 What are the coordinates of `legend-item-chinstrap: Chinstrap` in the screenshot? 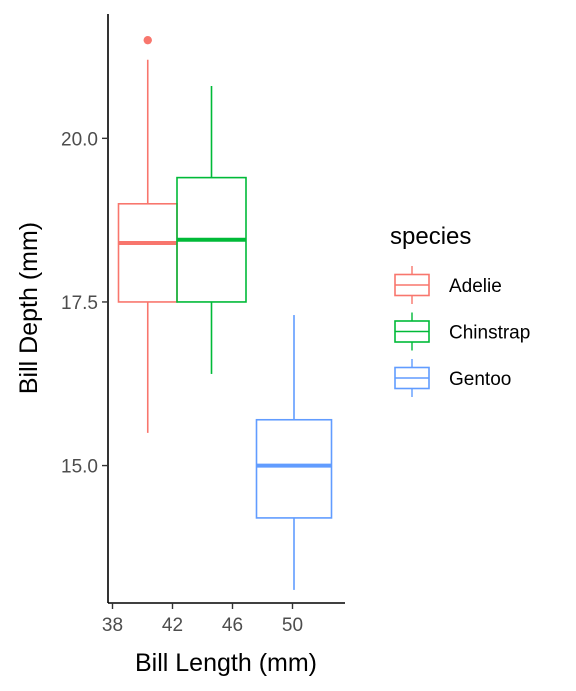 It's located at (462, 331).